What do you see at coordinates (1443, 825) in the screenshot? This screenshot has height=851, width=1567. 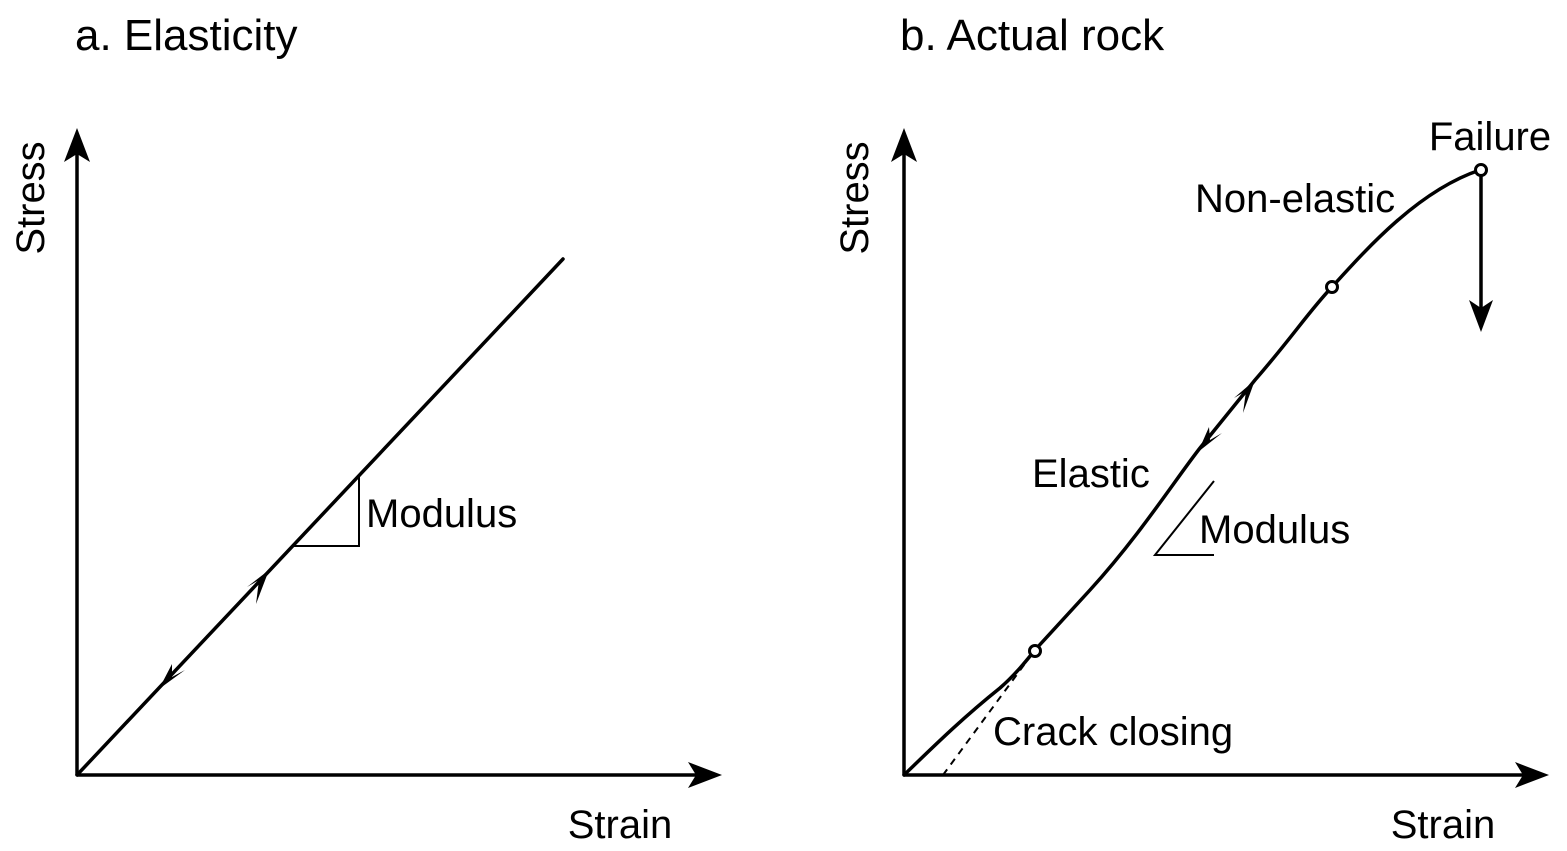 I see `panel-b-x-axis-label: Strain` at bounding box center [1443, 825].